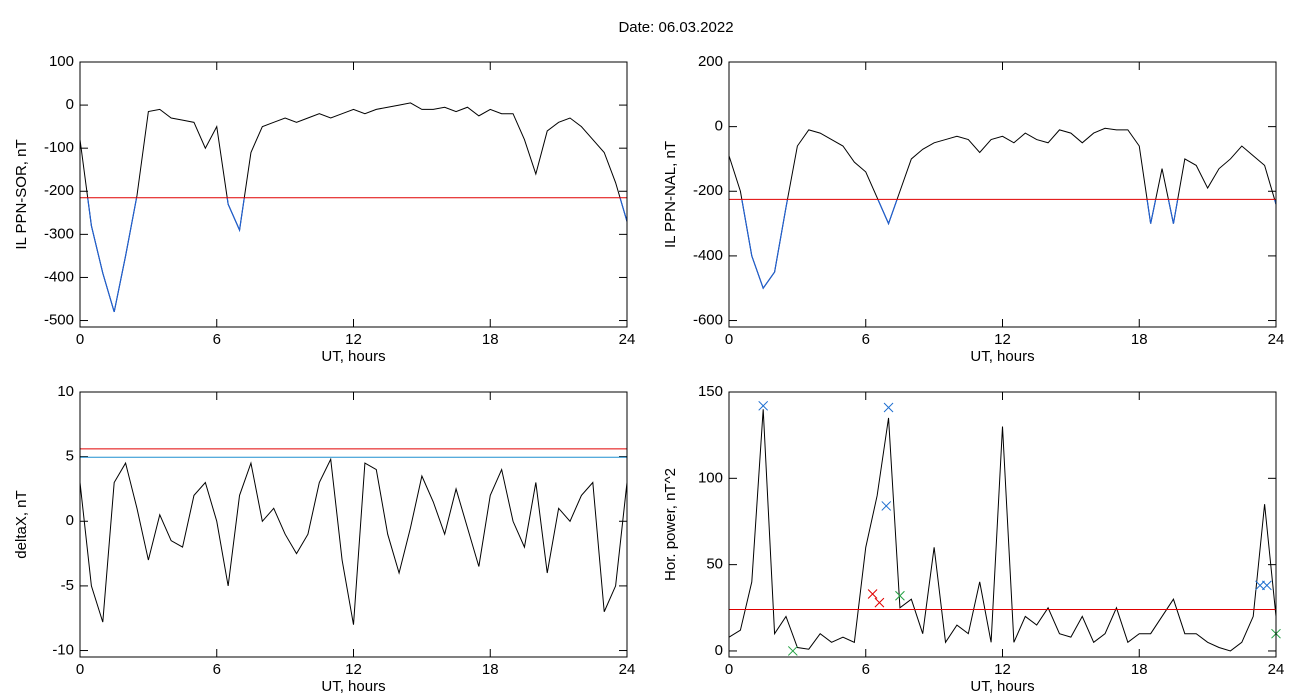 This screenshot has height=700, width=1300. What do you see at coordinates (714, 564) in the screenshot?
I see `y-tick-label: 50` at bounding box center [714, 564].